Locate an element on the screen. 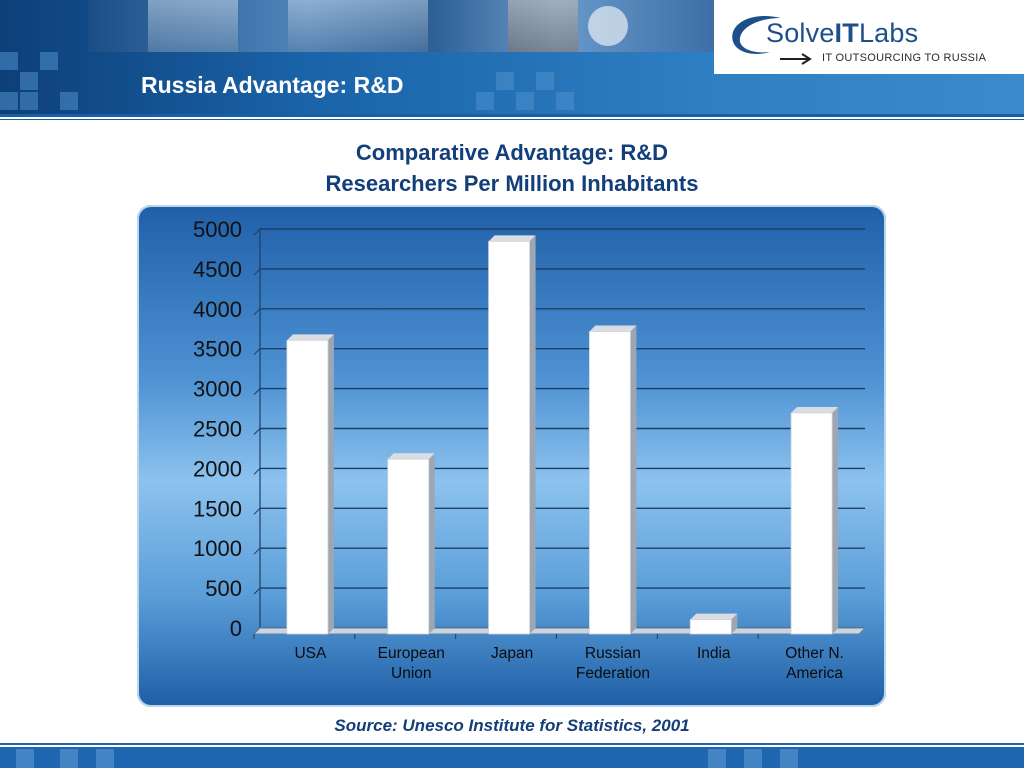 Image resolution: width=1024 pixels, height=768 pixels. x-tick-label: Japan is located at coordinates (512, 653).